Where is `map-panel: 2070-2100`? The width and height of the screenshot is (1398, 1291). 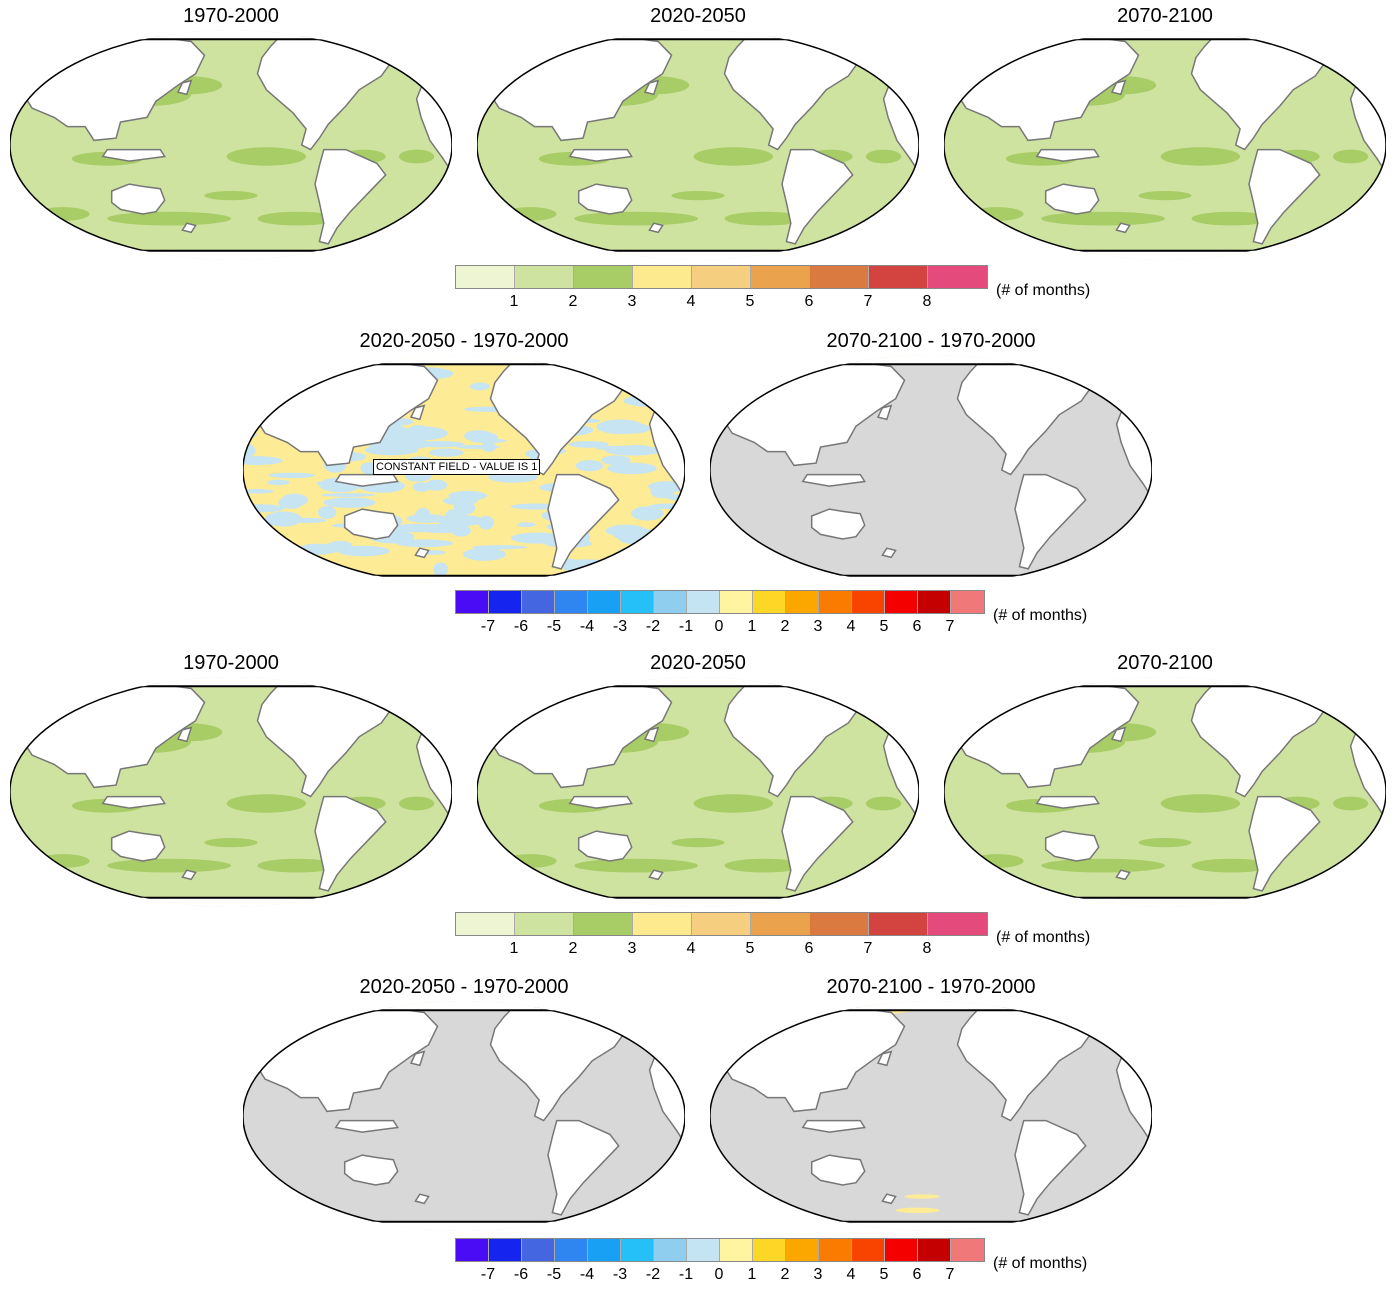 map-panel: 2070-2100 is located at coordinates (1165, 133).